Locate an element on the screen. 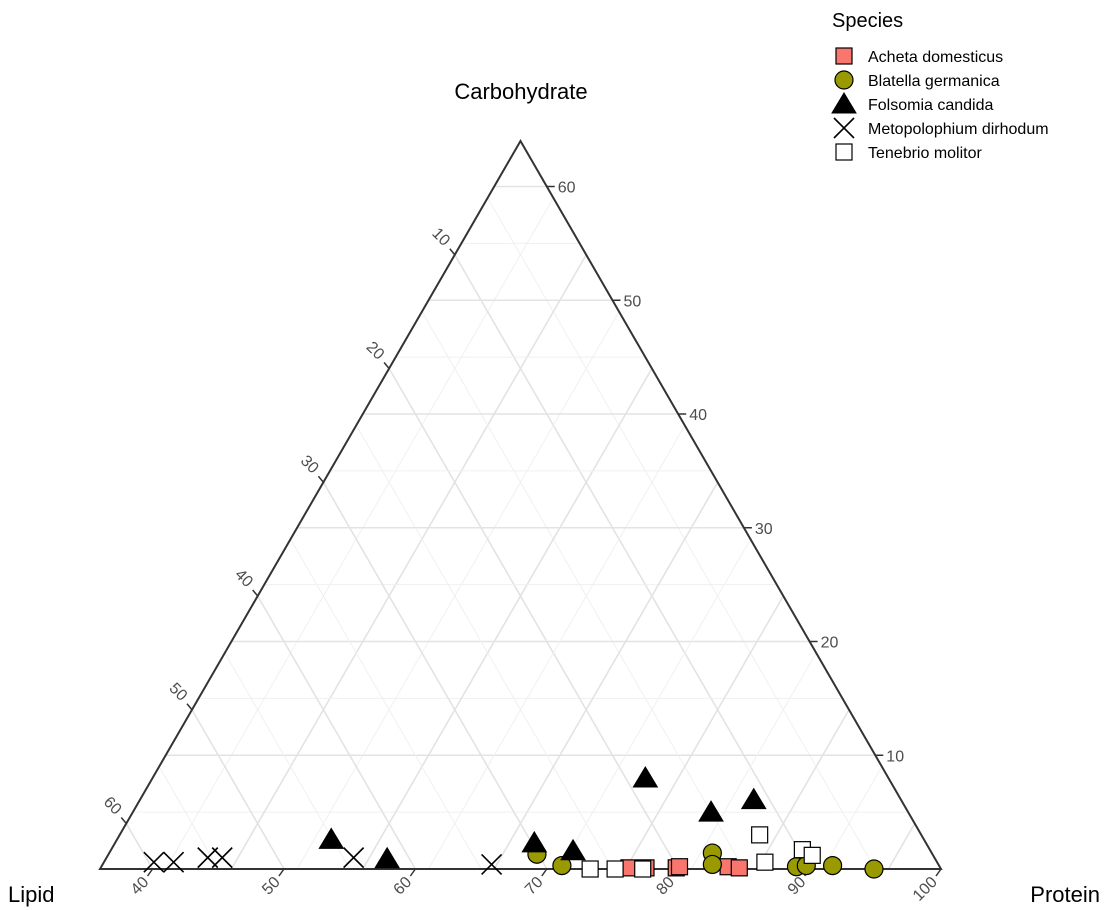 The image size is (1108, 910). series-tenebrio-molitor is located at coordinates (701, 852).